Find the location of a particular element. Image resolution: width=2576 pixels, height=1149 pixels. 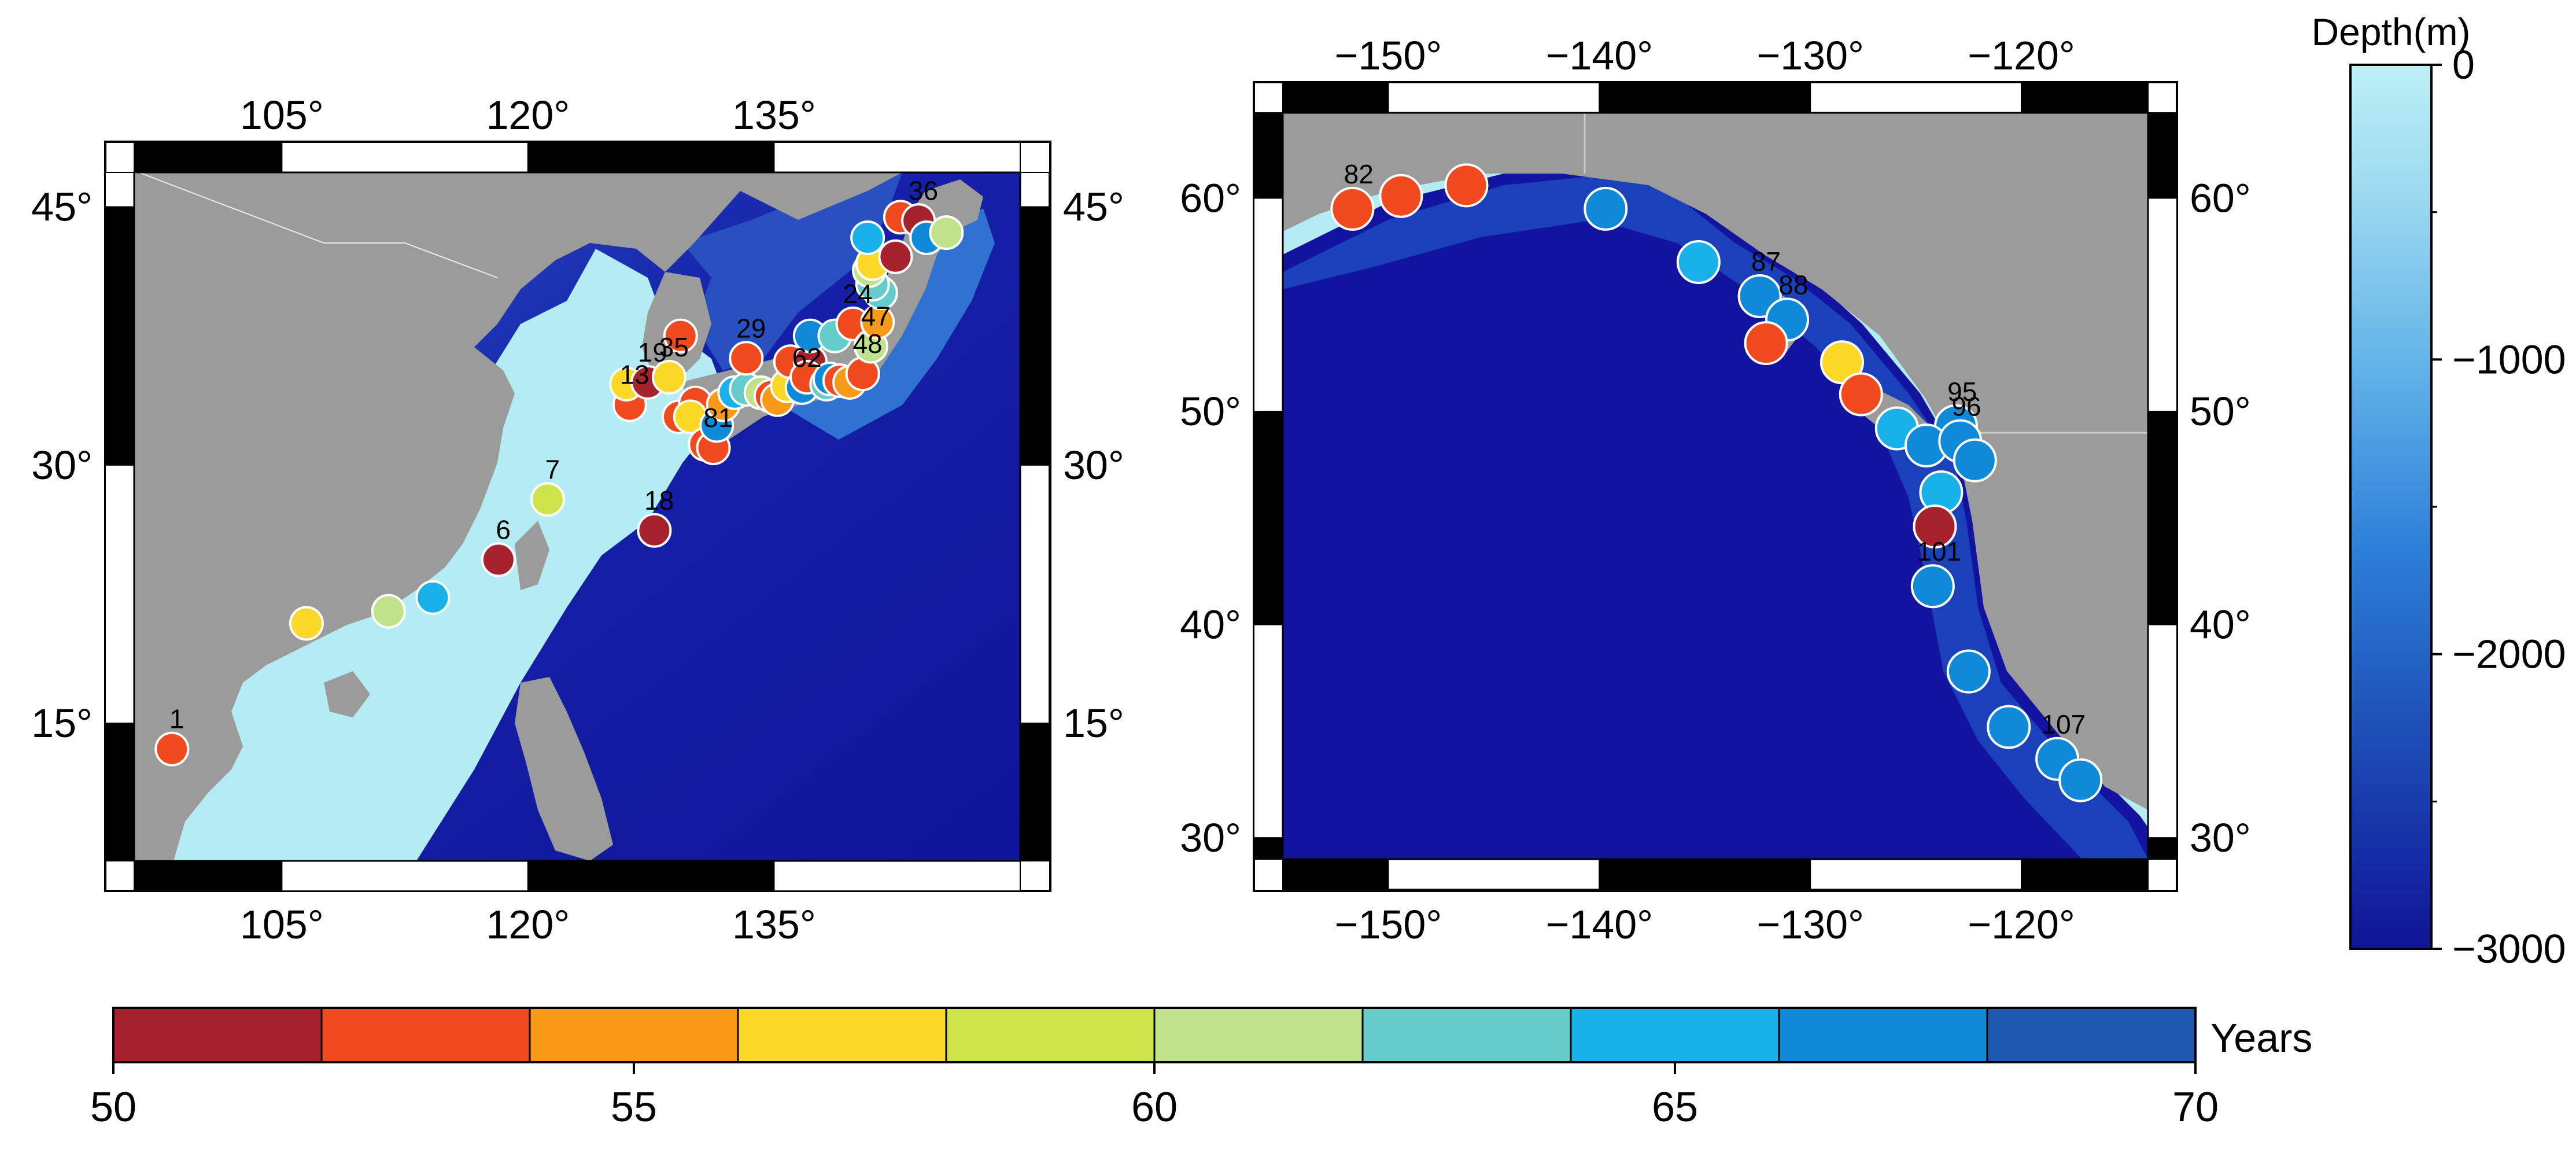

left-map-station-label: 48 is located at coordinates (867, 344).